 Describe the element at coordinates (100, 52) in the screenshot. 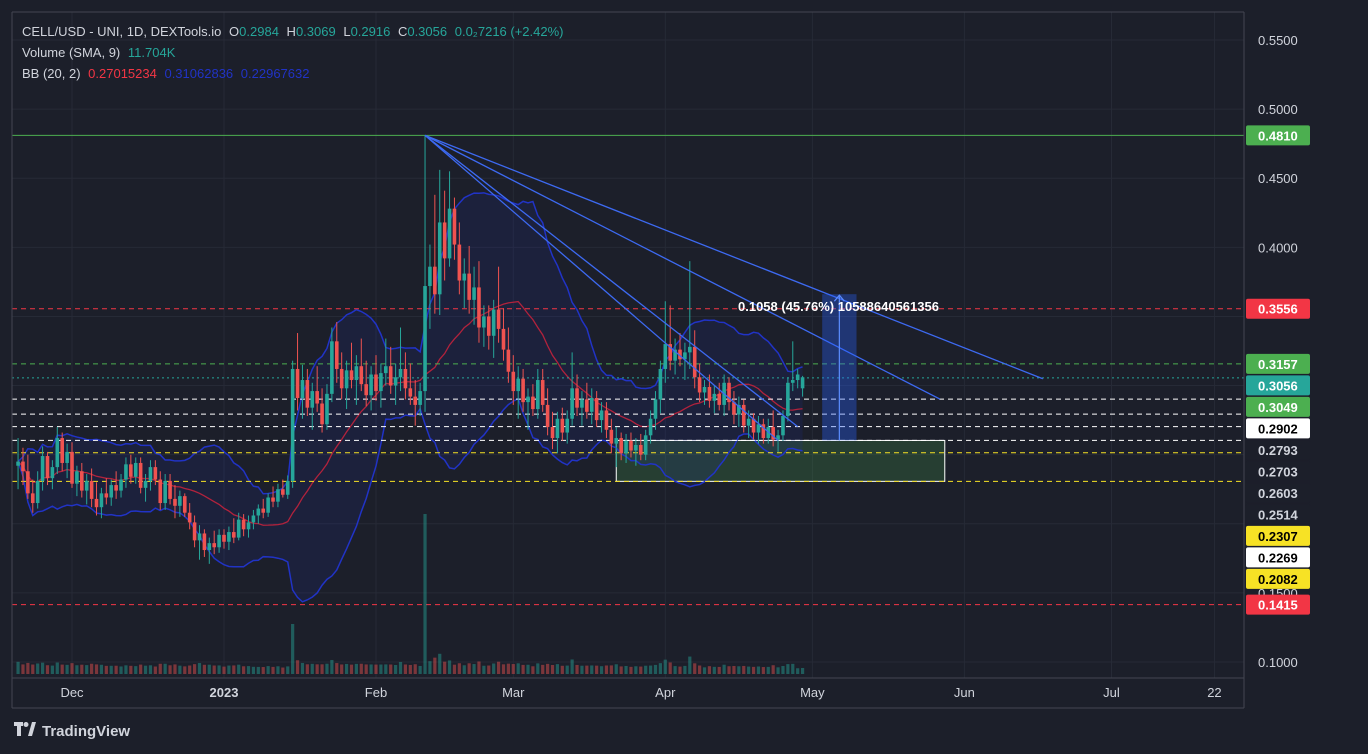

I see `legend-volume: Volume (SMA, 9) 11.704K` at that location.